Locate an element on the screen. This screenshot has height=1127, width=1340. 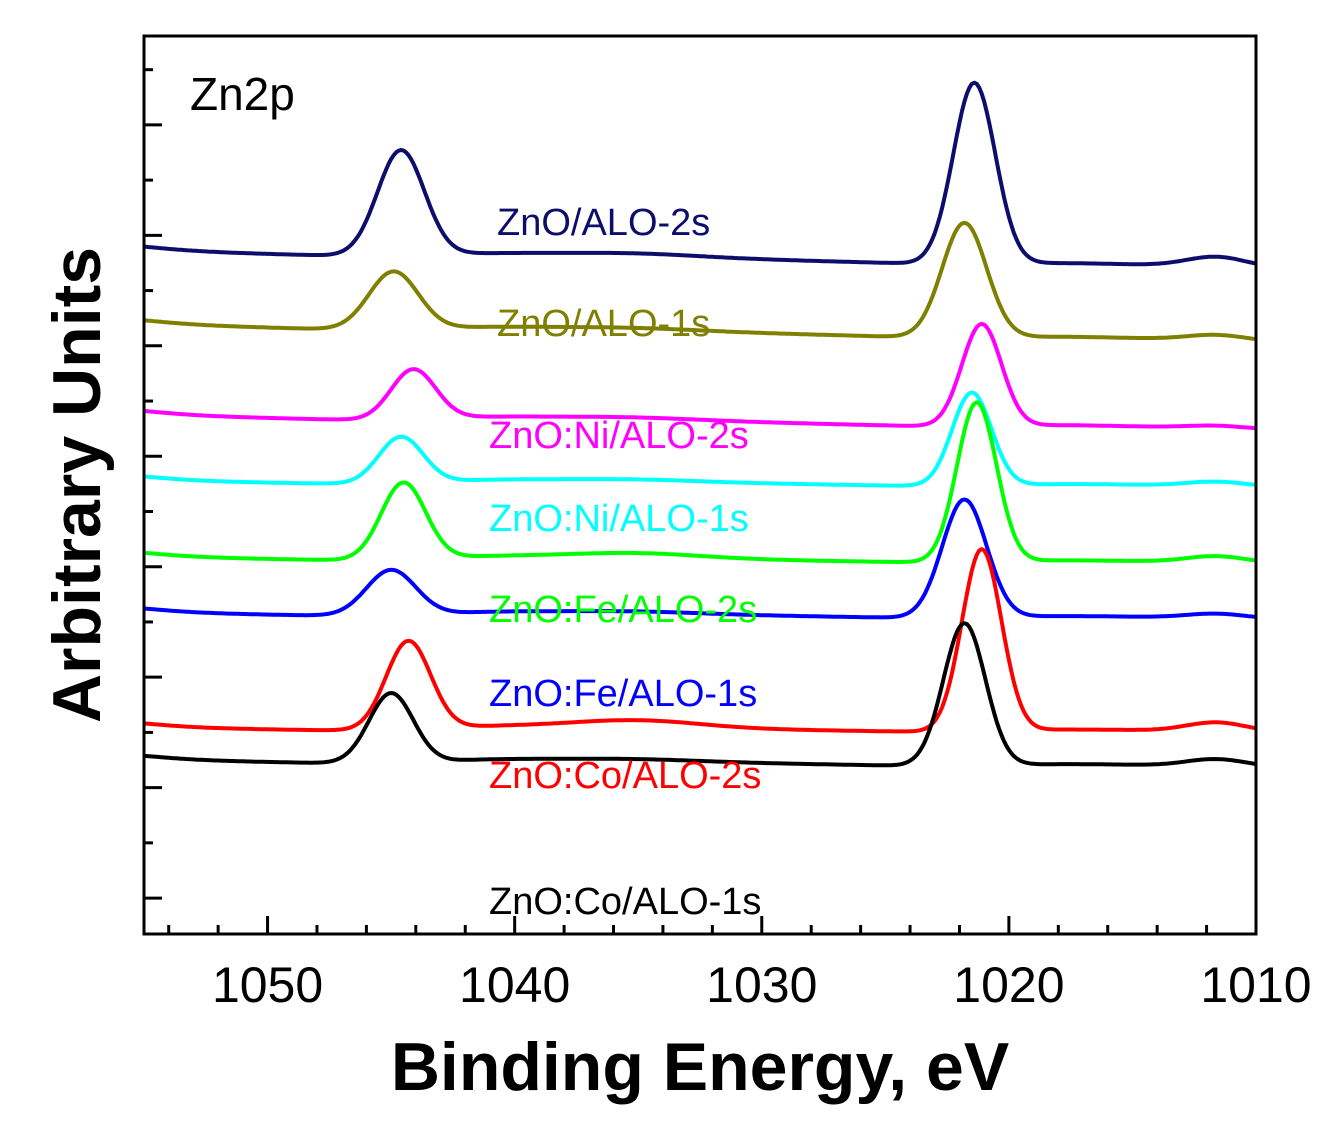
x-ticks: 1050 1040 1030 1020 1010 is located at coordinates (739, 964).